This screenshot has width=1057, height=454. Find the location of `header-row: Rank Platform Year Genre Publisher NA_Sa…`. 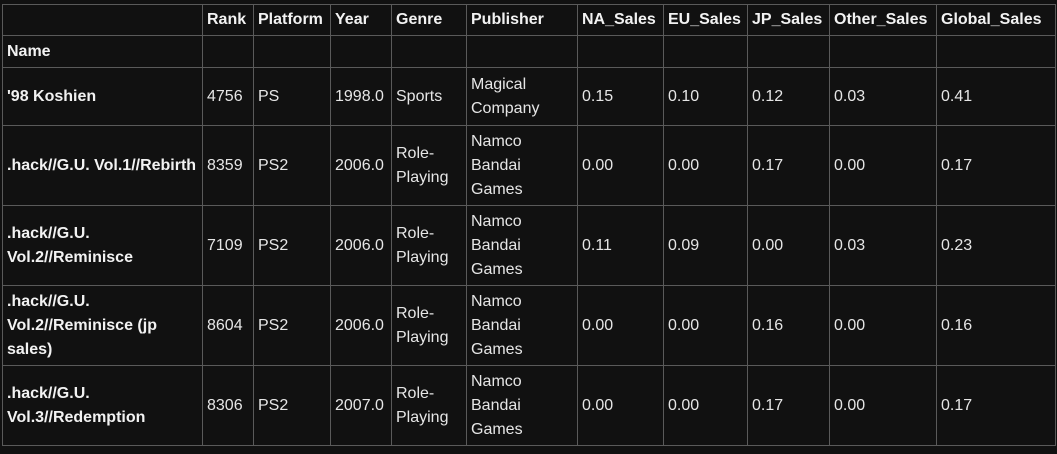

header-row: Rank Platform Year Genre Publisher NA_Sa… is located at coordinates (529, 20).